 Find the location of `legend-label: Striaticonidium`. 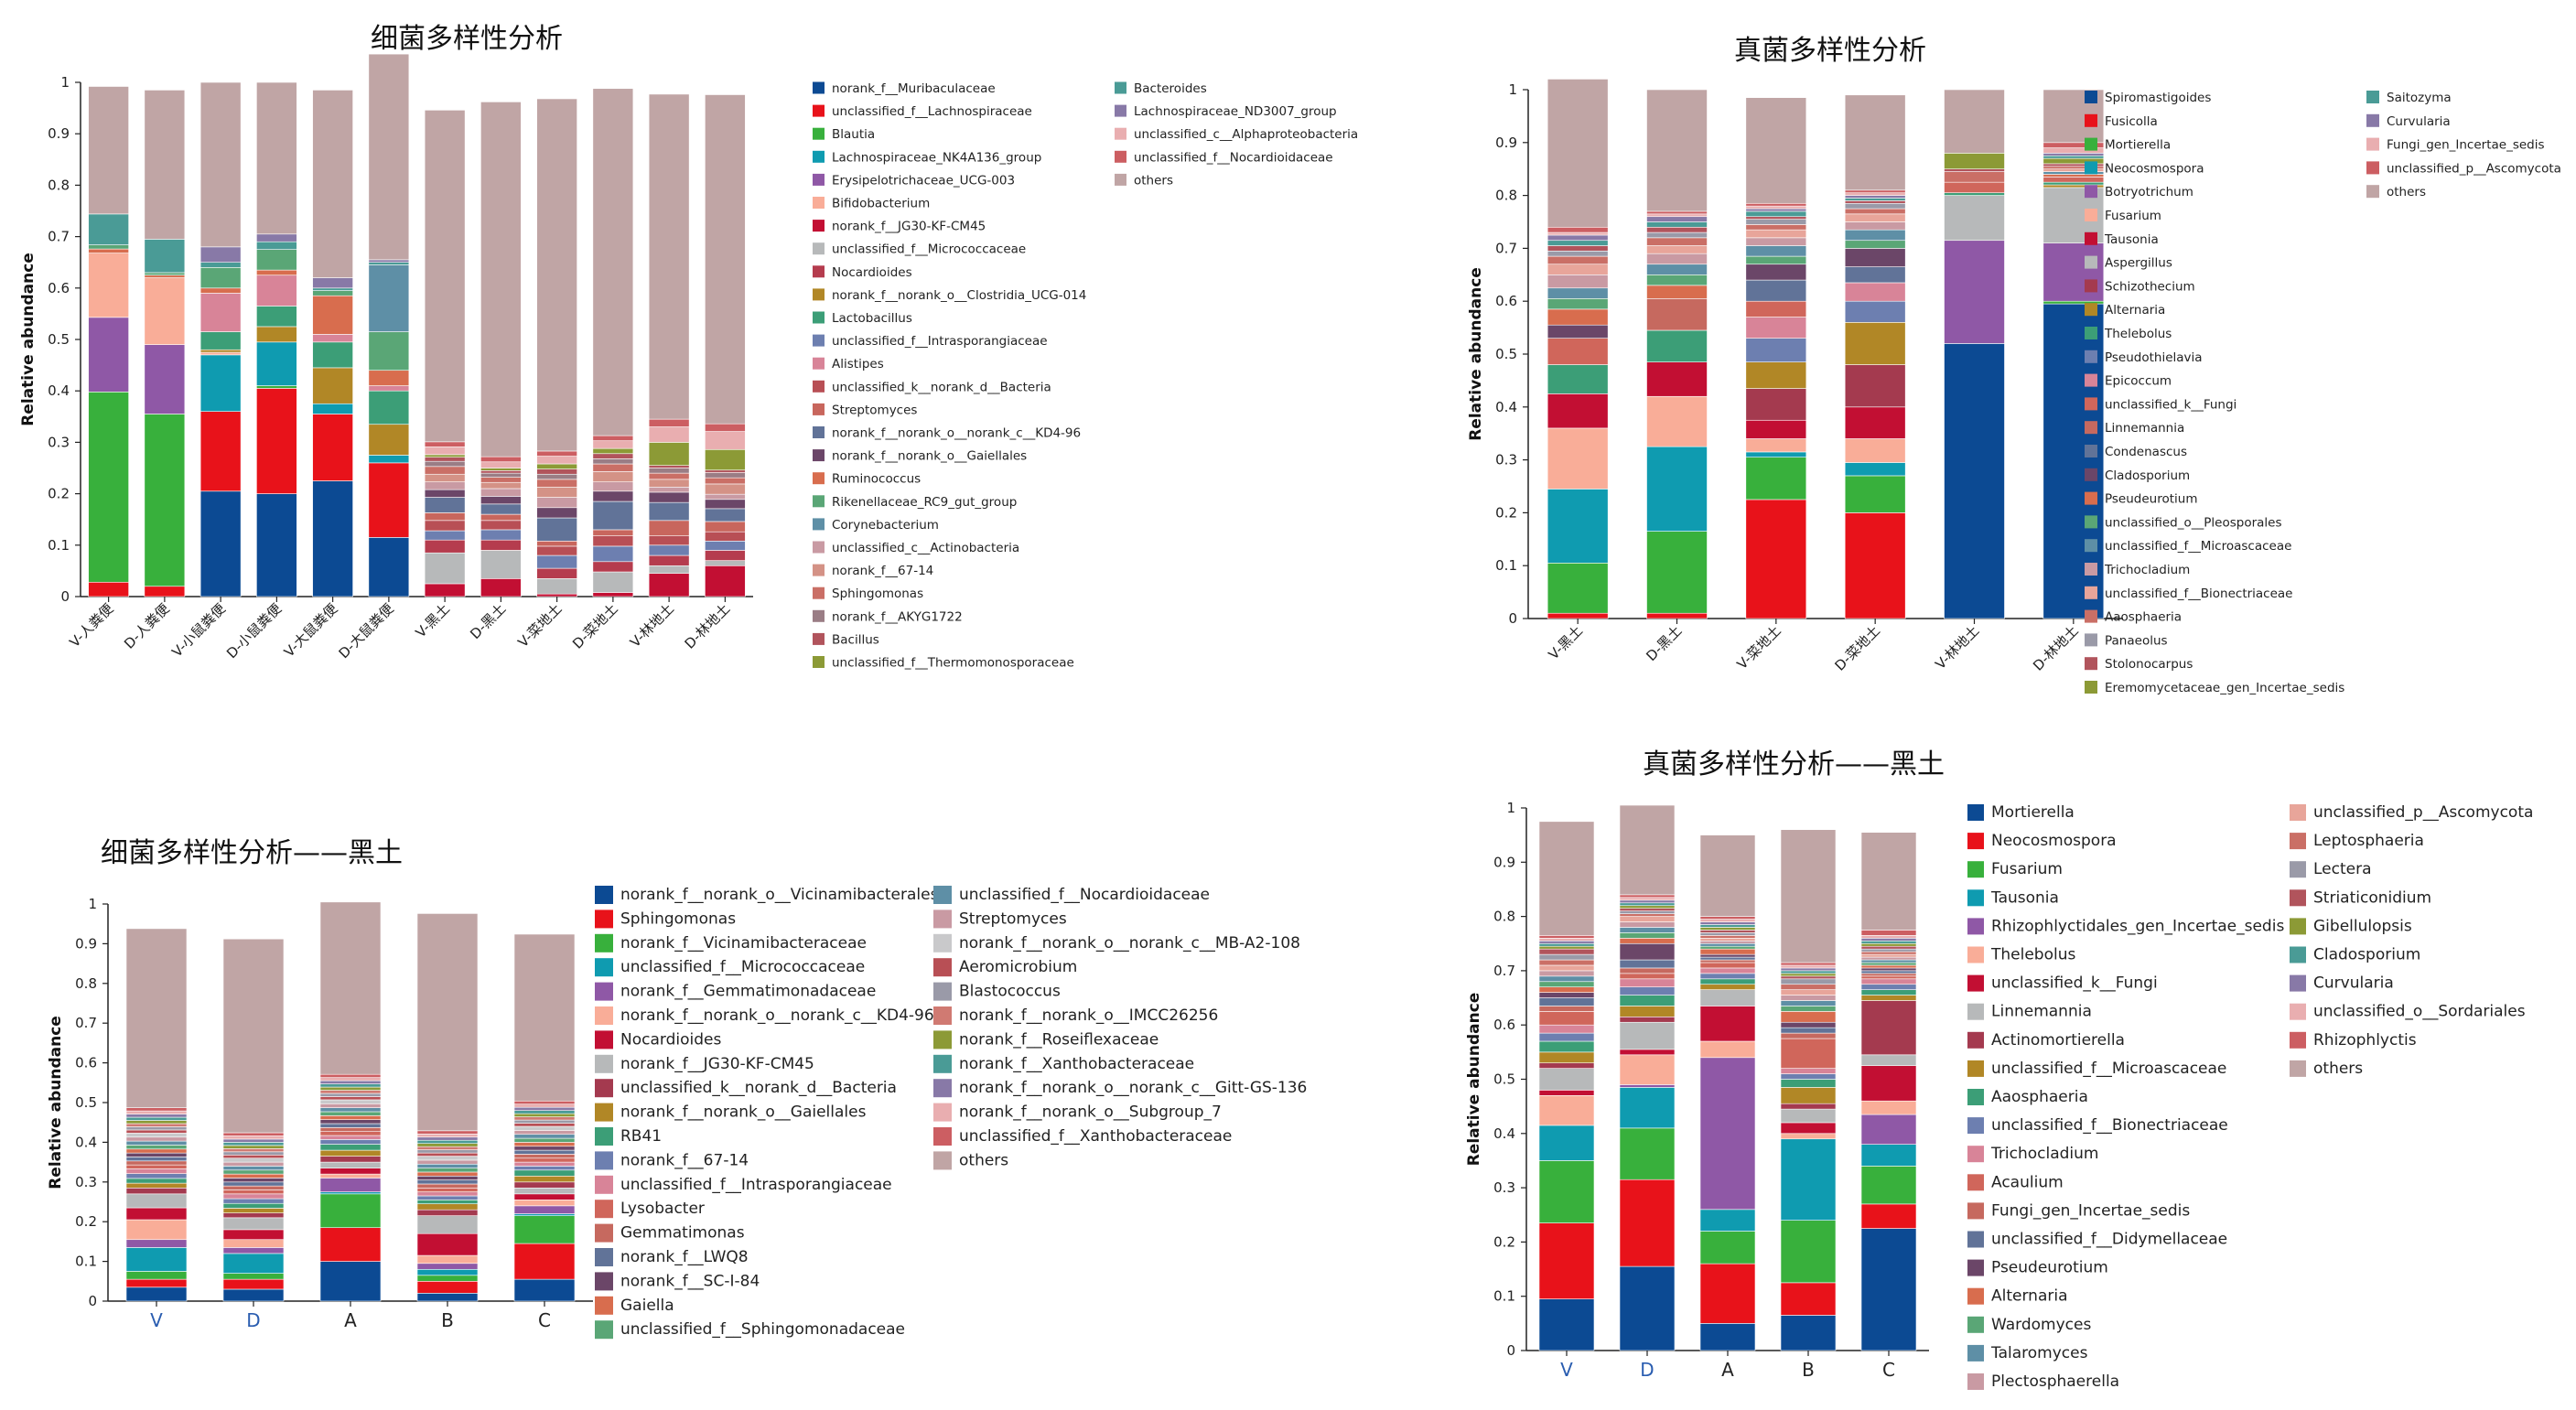

legend-label: Striaticonidium is located at coordinates (2372, 897).